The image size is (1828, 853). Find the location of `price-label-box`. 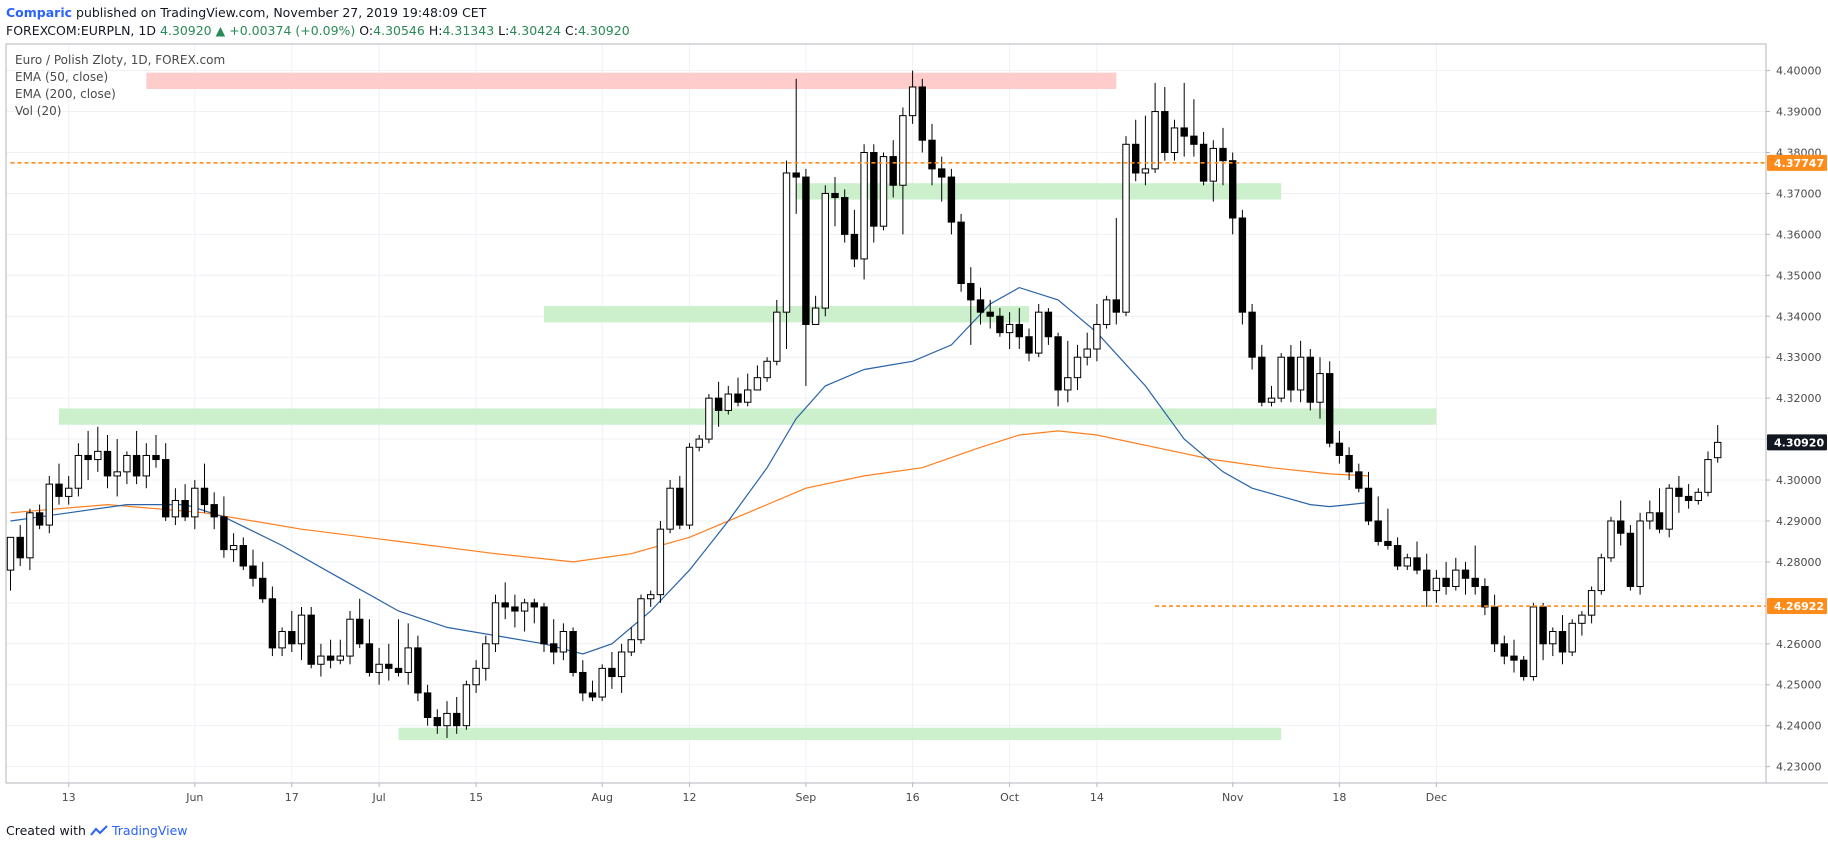

price-label-box is located at coordinates (1797, 162).